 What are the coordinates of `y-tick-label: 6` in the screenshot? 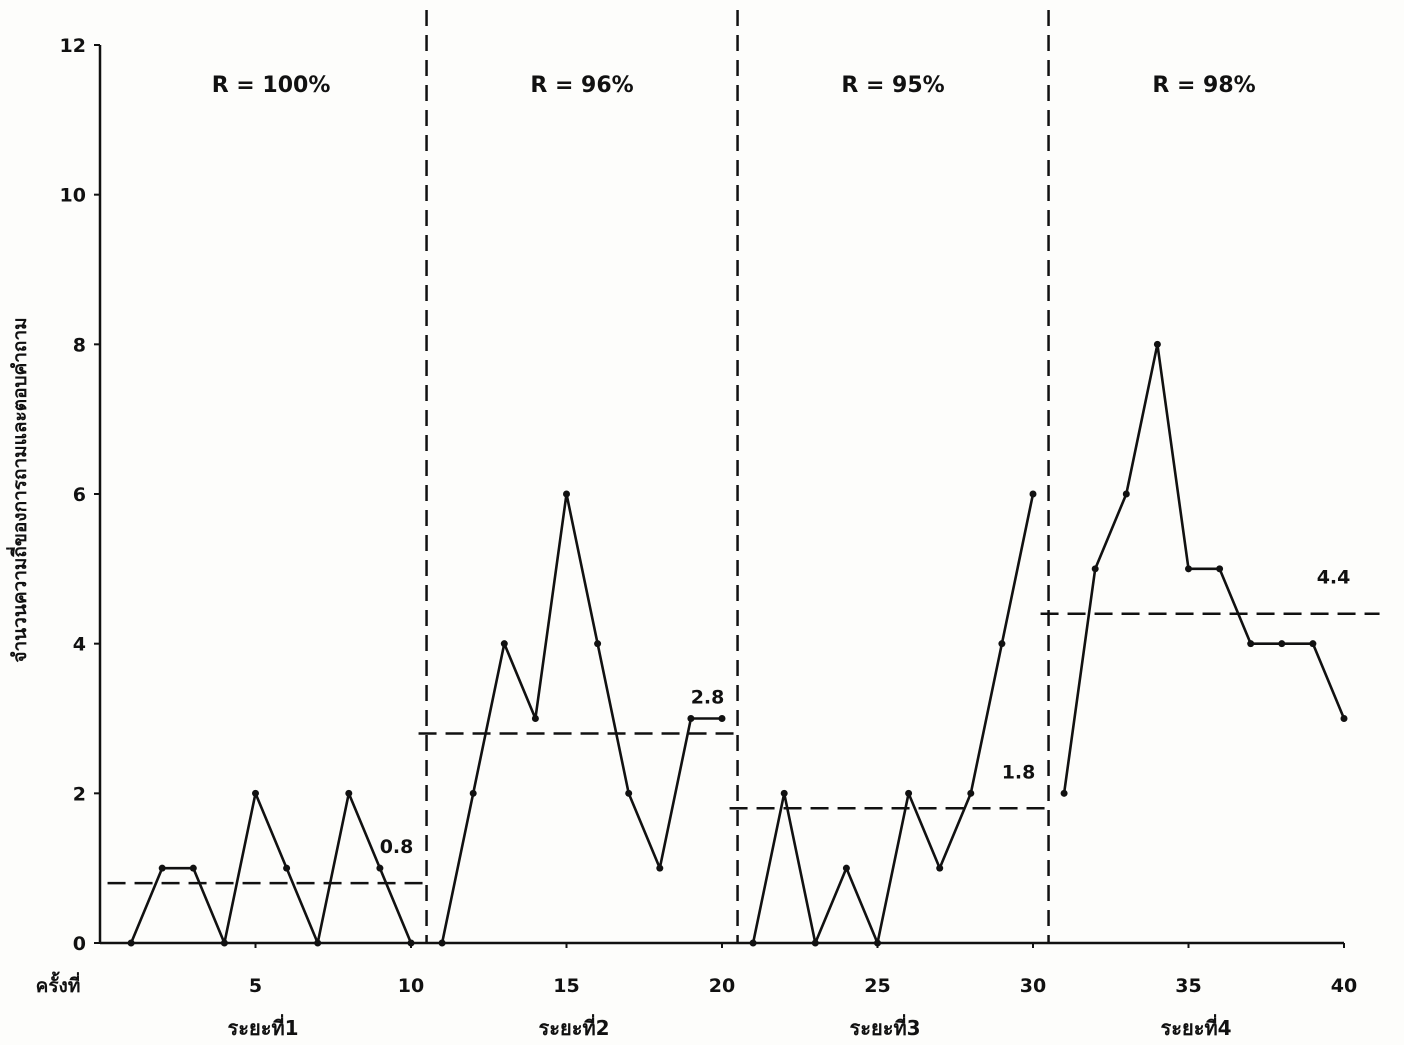 It's located at (79, 495).